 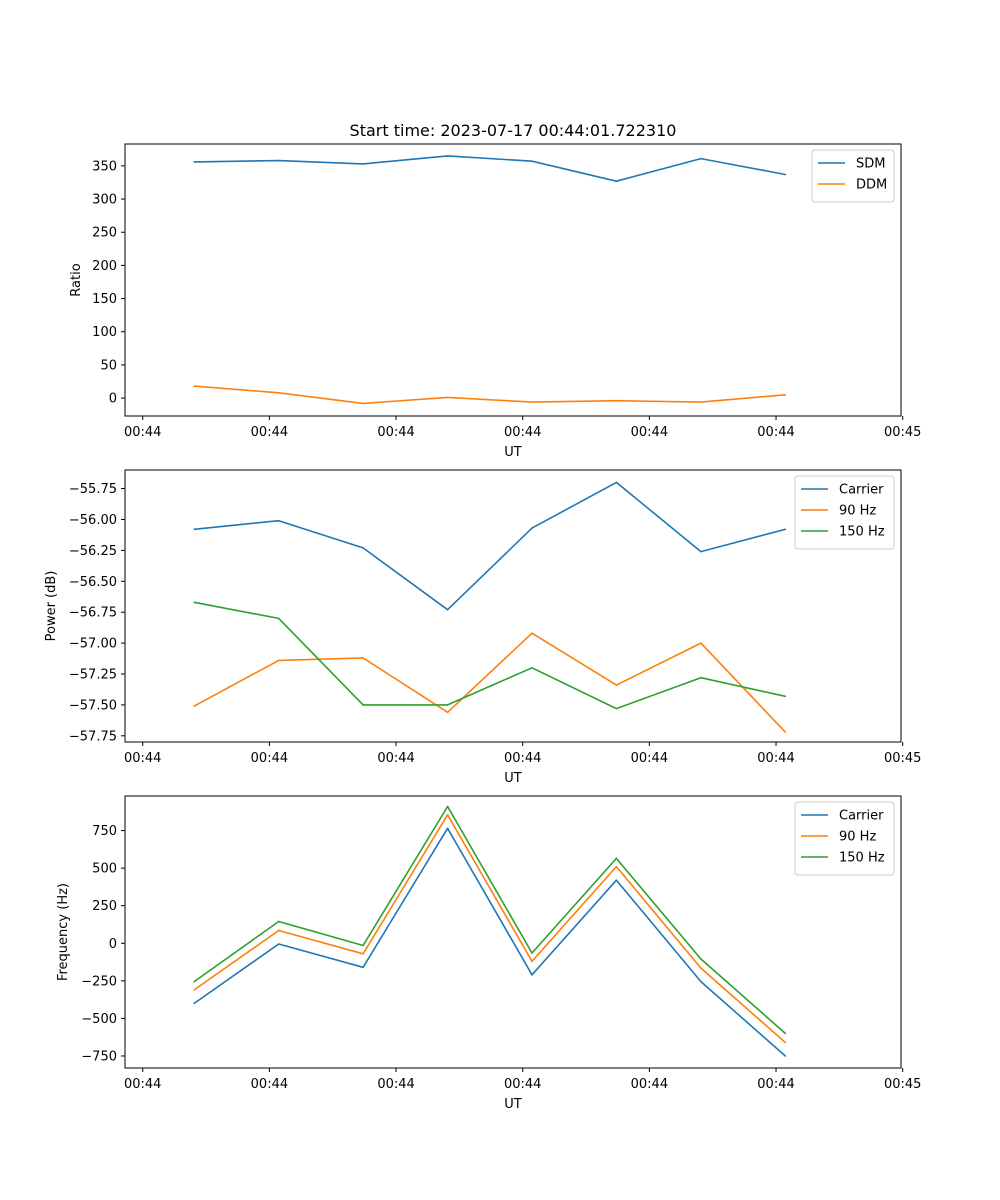 I want to click on y-tick-label: −500, so click(x=99, y=1019).